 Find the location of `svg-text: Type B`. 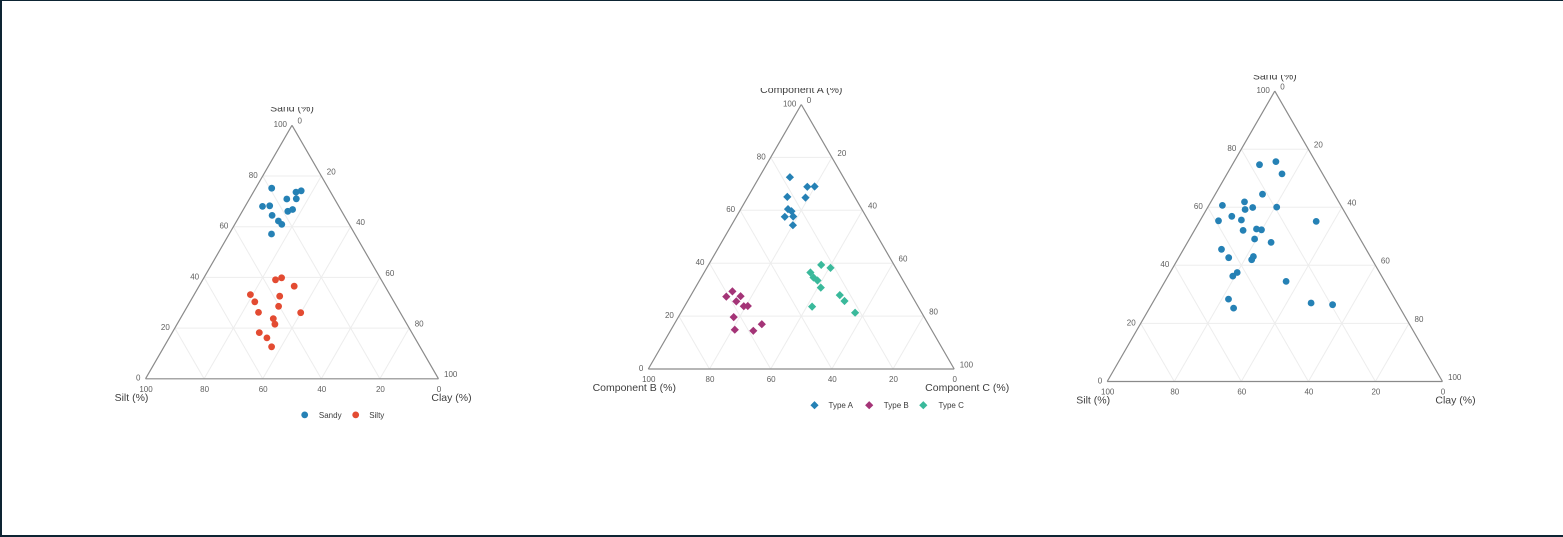

svg-text: Type B is located at coordinates (896, 405).